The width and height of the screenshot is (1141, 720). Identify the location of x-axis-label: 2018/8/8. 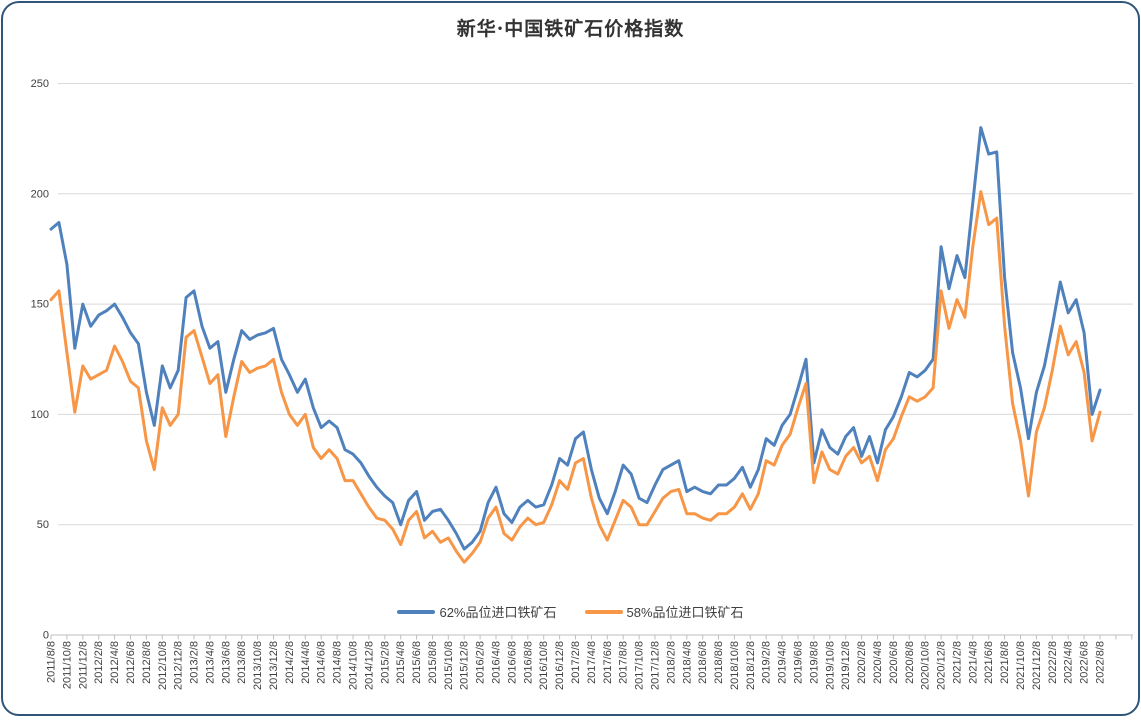
(719, 662).